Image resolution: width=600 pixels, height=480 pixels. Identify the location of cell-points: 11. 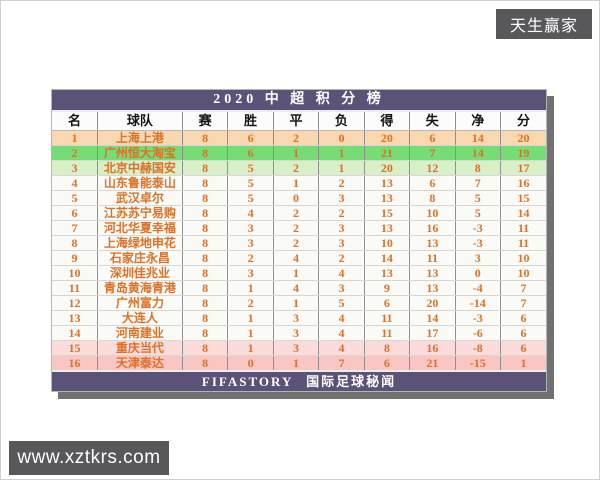
(523, 228).